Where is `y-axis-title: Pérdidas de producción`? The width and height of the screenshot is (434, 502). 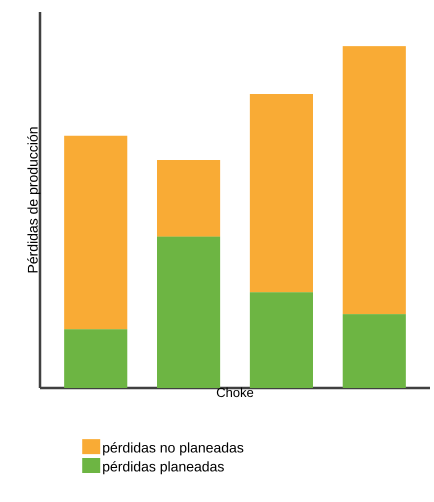
y-axis-title: Pérdidas de producción is located at coordinates (33, 199).